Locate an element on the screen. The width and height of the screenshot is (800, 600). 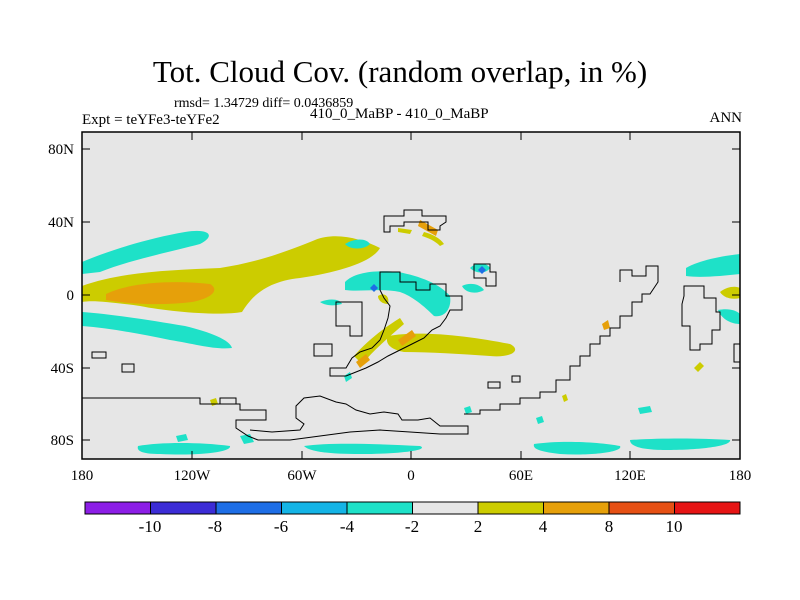
colorbar-label: 8 is located at coordinates (609, 526).